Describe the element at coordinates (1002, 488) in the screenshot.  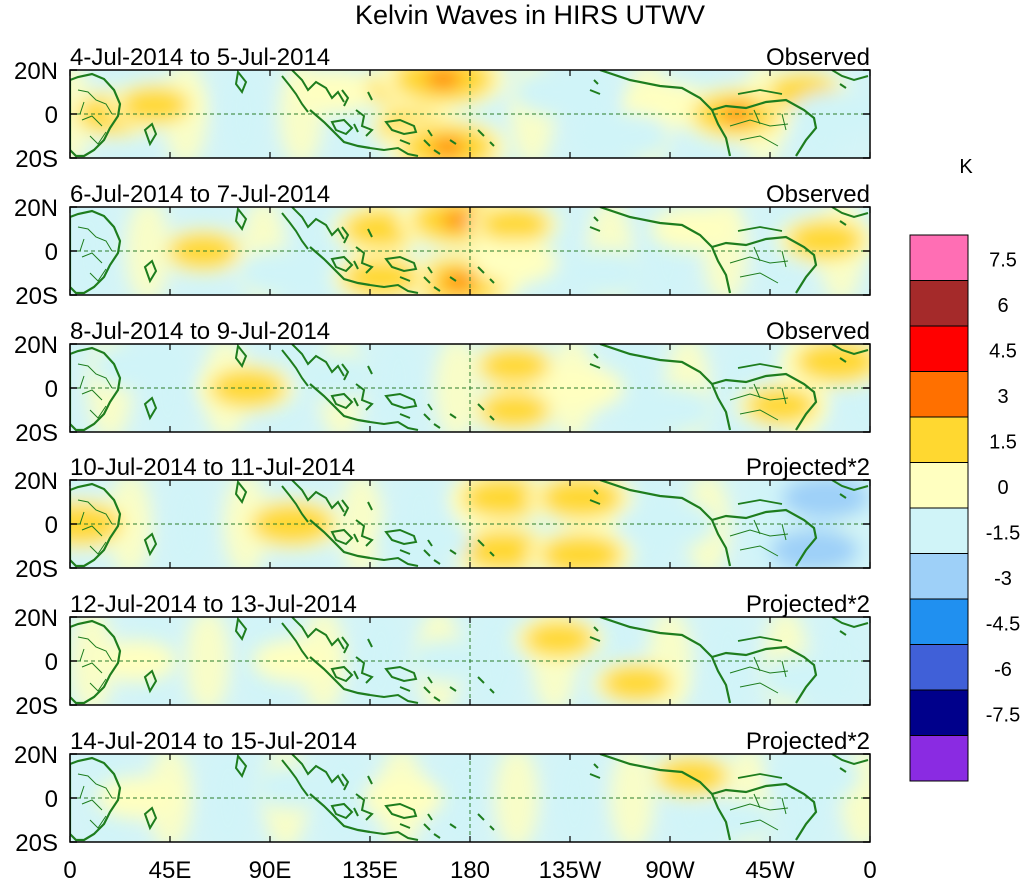
I see `colorbar-label: 0` at that location.